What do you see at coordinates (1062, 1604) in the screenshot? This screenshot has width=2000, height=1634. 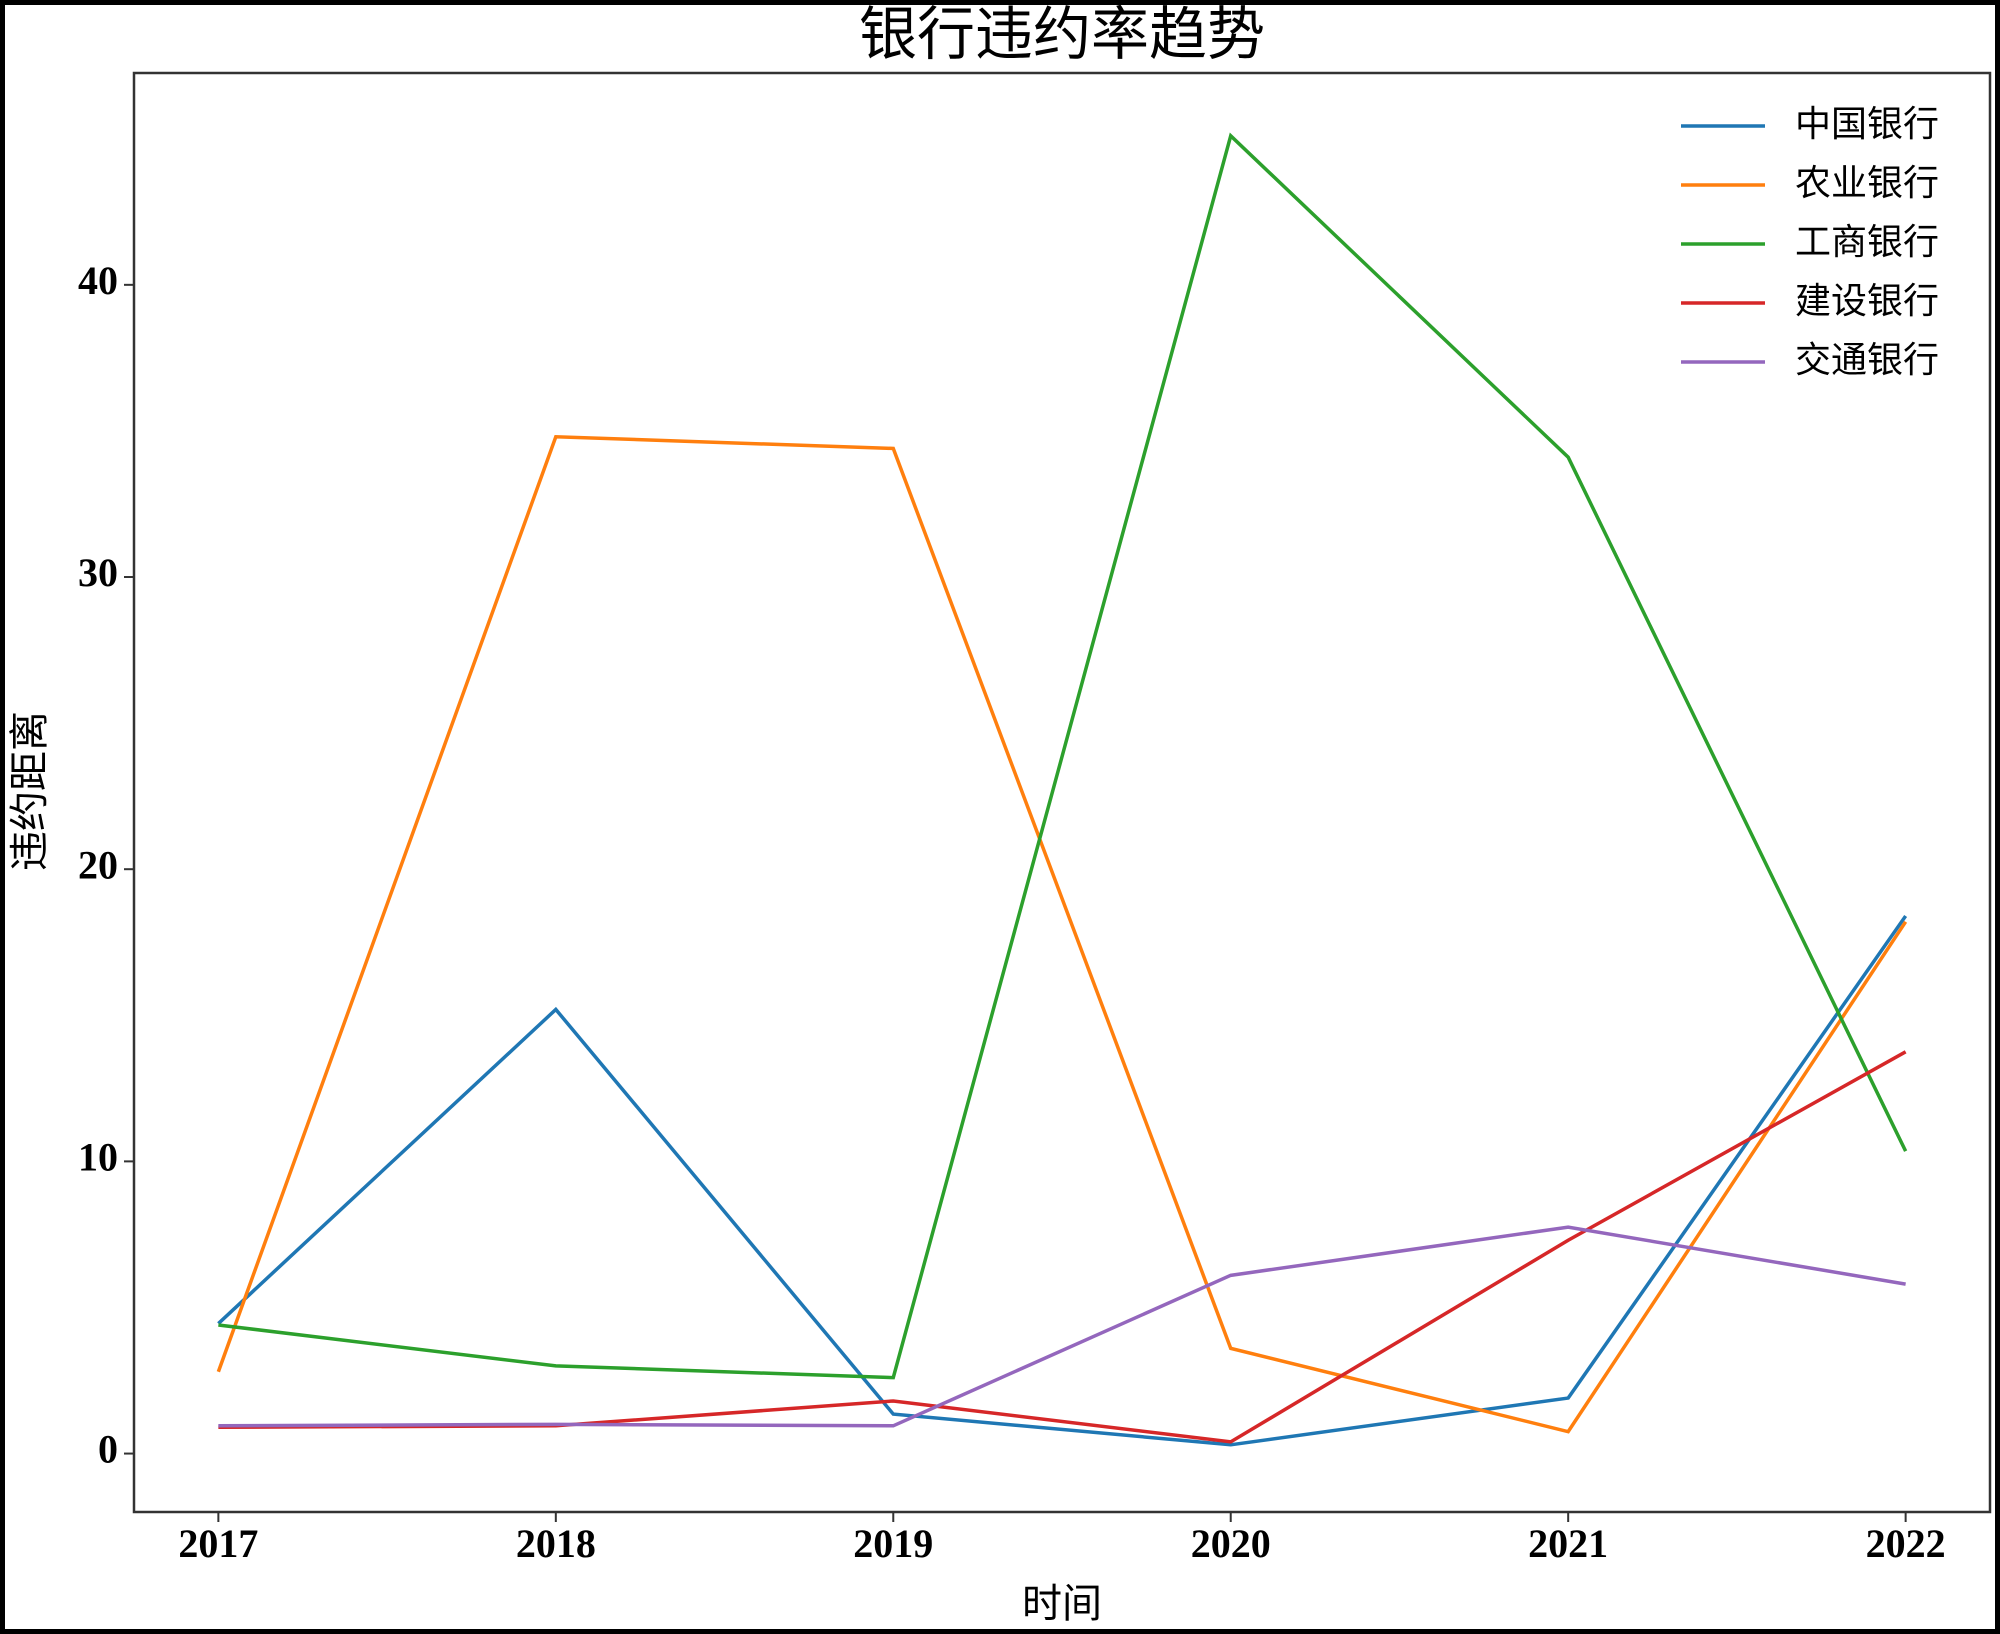 I see `x-axis-label: 时间` at bounding box center [1062, 1604].